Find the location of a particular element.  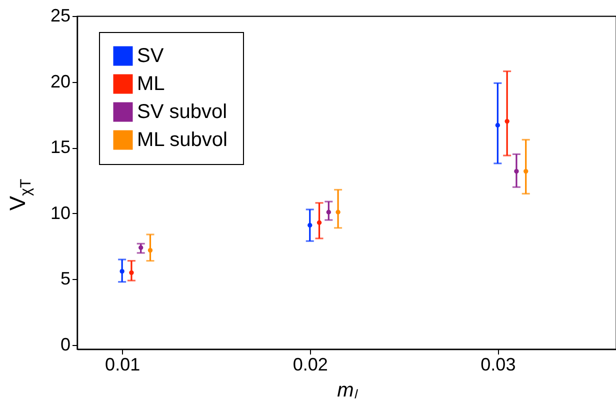

y-tick-label: 25 is located at coordinates (60, 16).